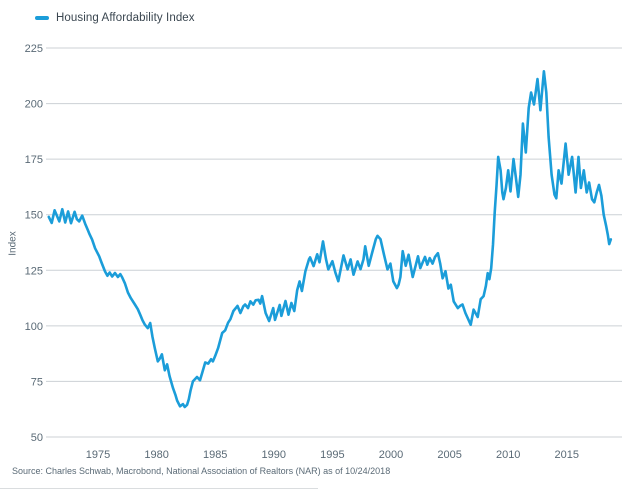  I want to click on y-tick-label: 125, so click(34, 271).